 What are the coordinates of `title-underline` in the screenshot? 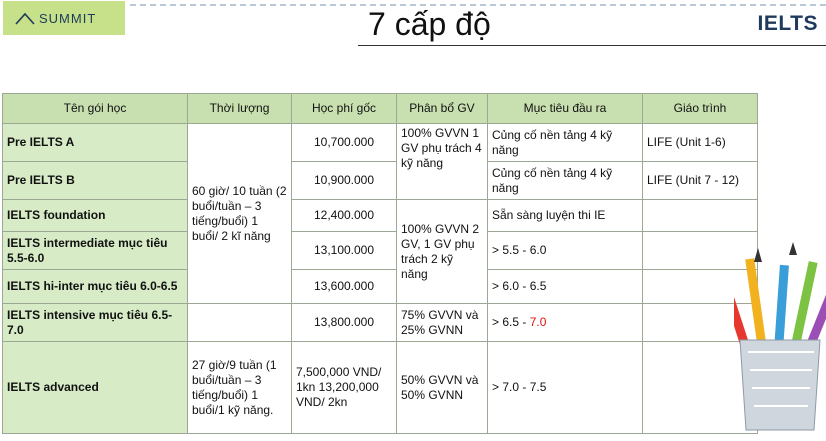 It's located at (592, 45).